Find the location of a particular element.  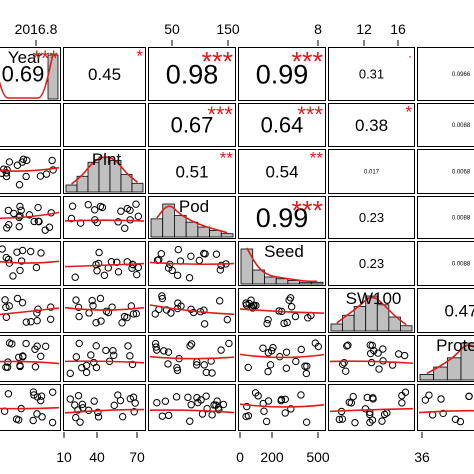

correlation-value: 0.45 is located at coordinates (104, 74).